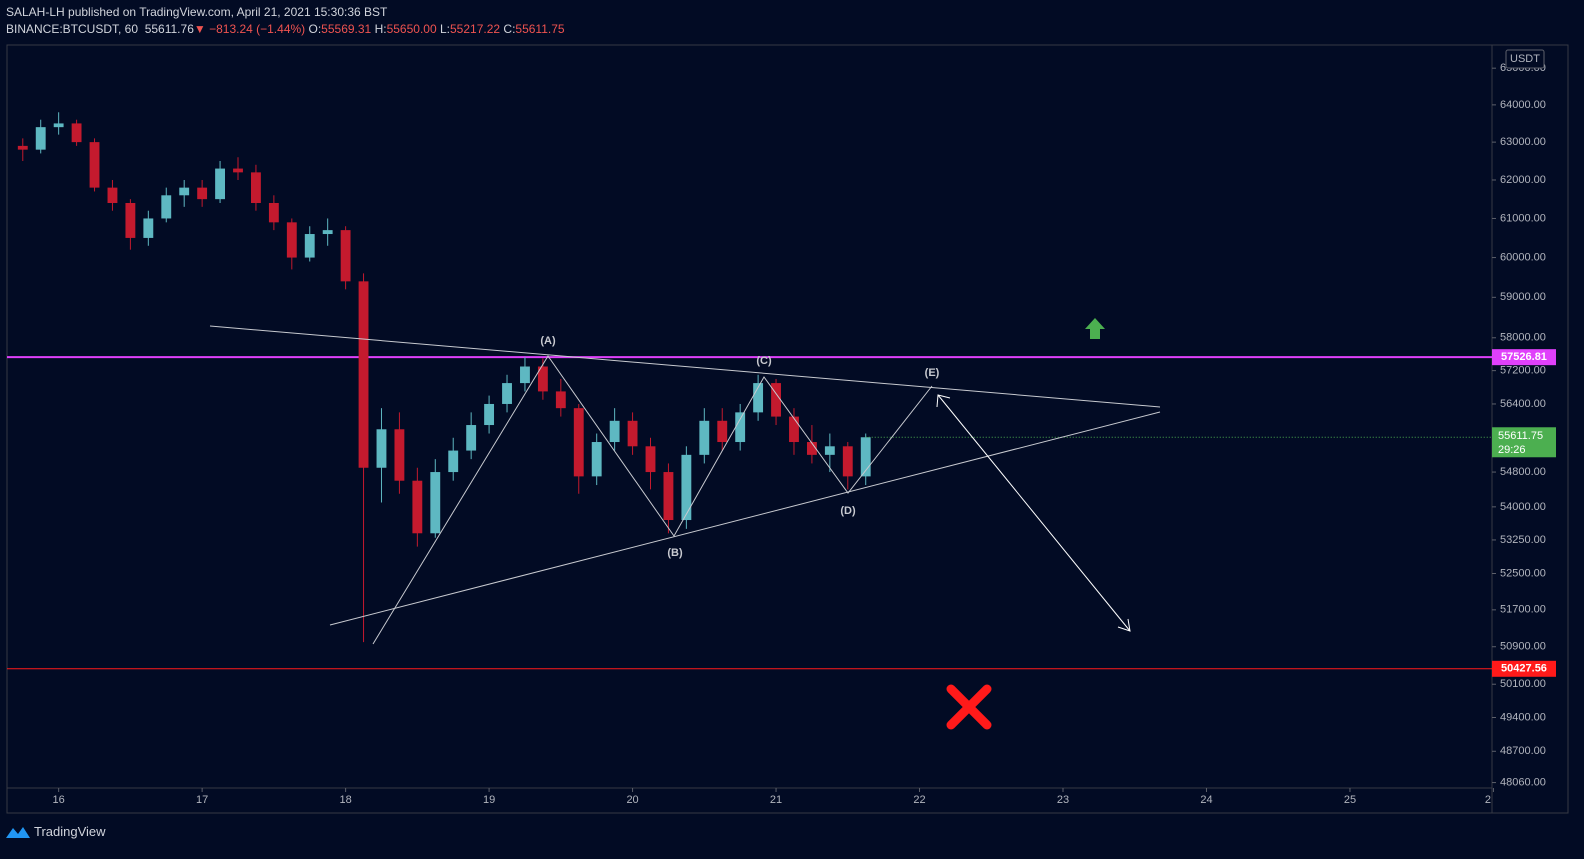 This screenshot has height=859, width=1584. What do you see at coordinates (1523, 218) in the screenshot?
I see `y-tick-label: 61000.00` at bounding box center [1523, 218].